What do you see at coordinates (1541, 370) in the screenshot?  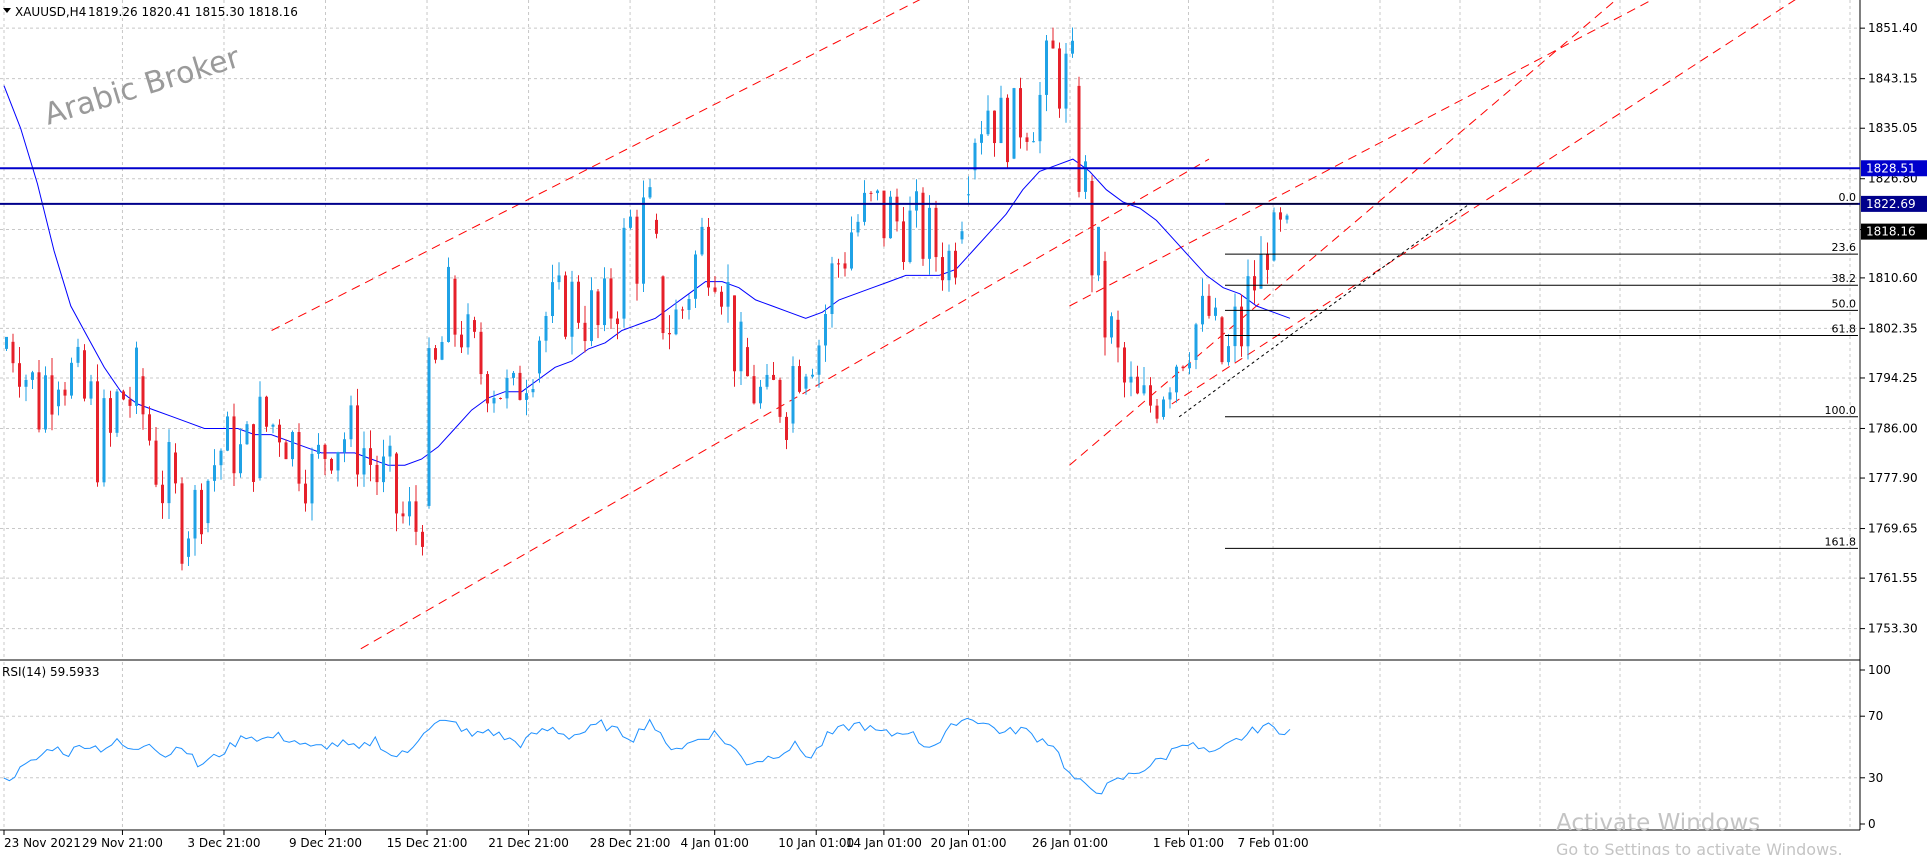 I see `fibonacci-retracement: 0.0 23.6 38.2 50.0 61.8 100.0 161.8` at bounding box center [1541, 370].